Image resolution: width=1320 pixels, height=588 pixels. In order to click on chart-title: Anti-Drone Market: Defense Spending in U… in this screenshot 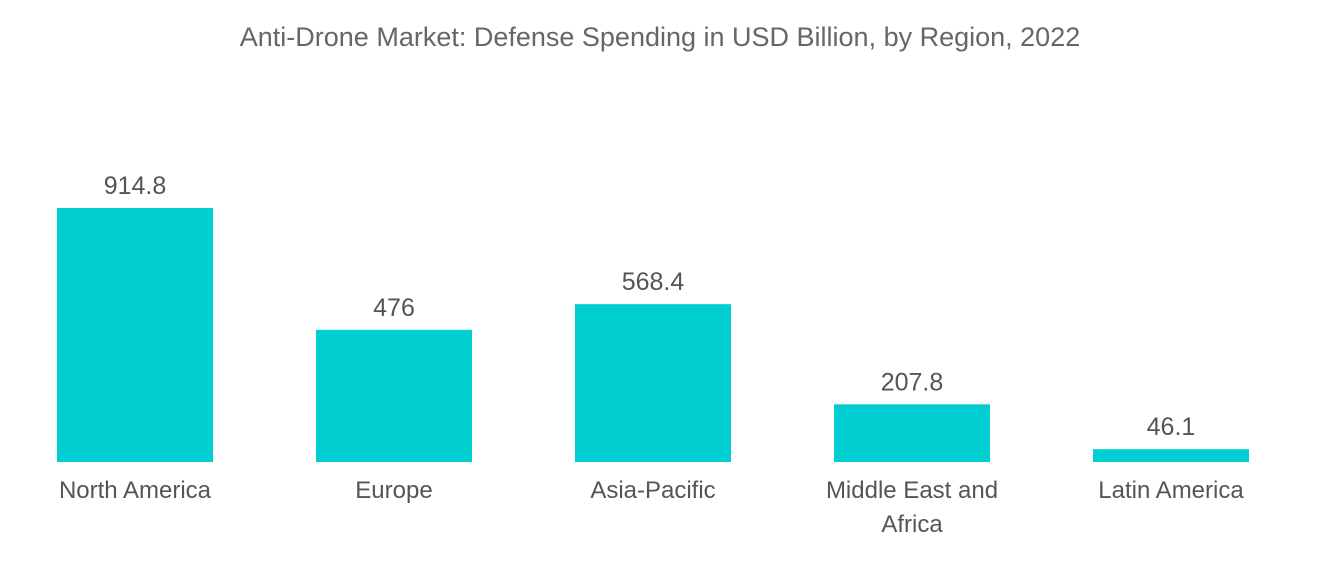, I will do `click(660, 37)`.